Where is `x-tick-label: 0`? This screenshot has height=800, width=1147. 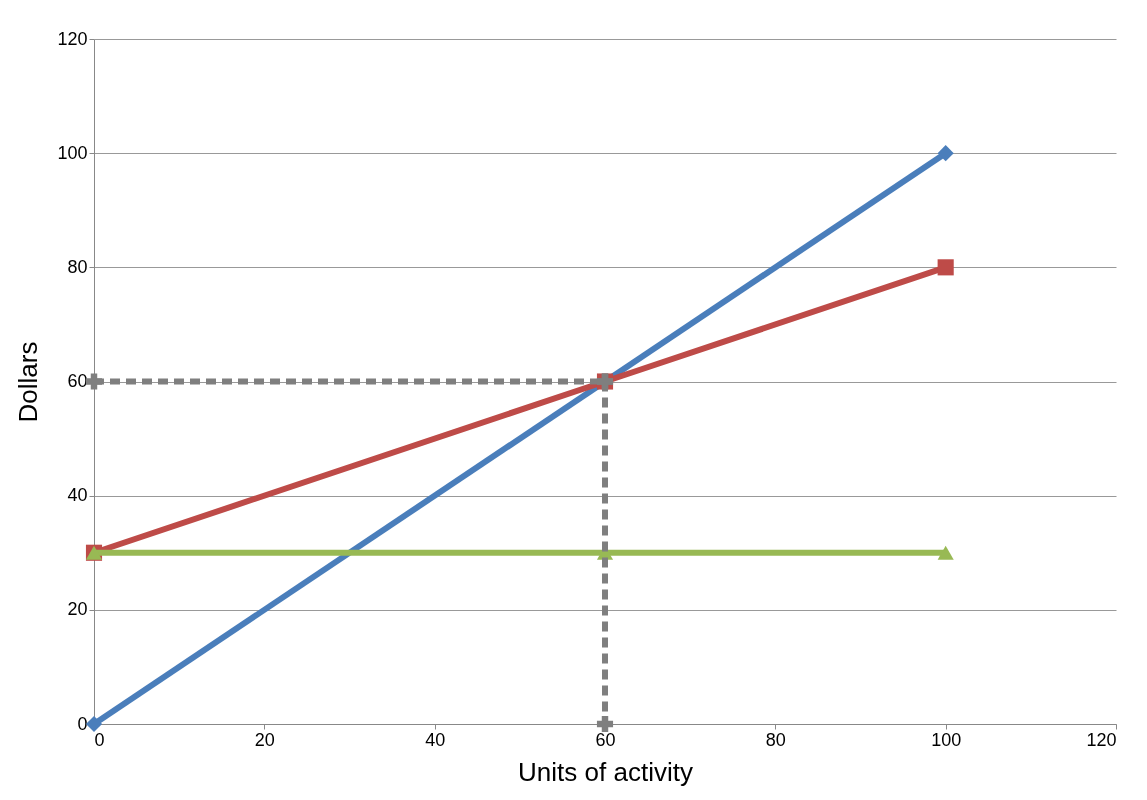
x-tick-label: 0 is located at coordinates (99, 739).